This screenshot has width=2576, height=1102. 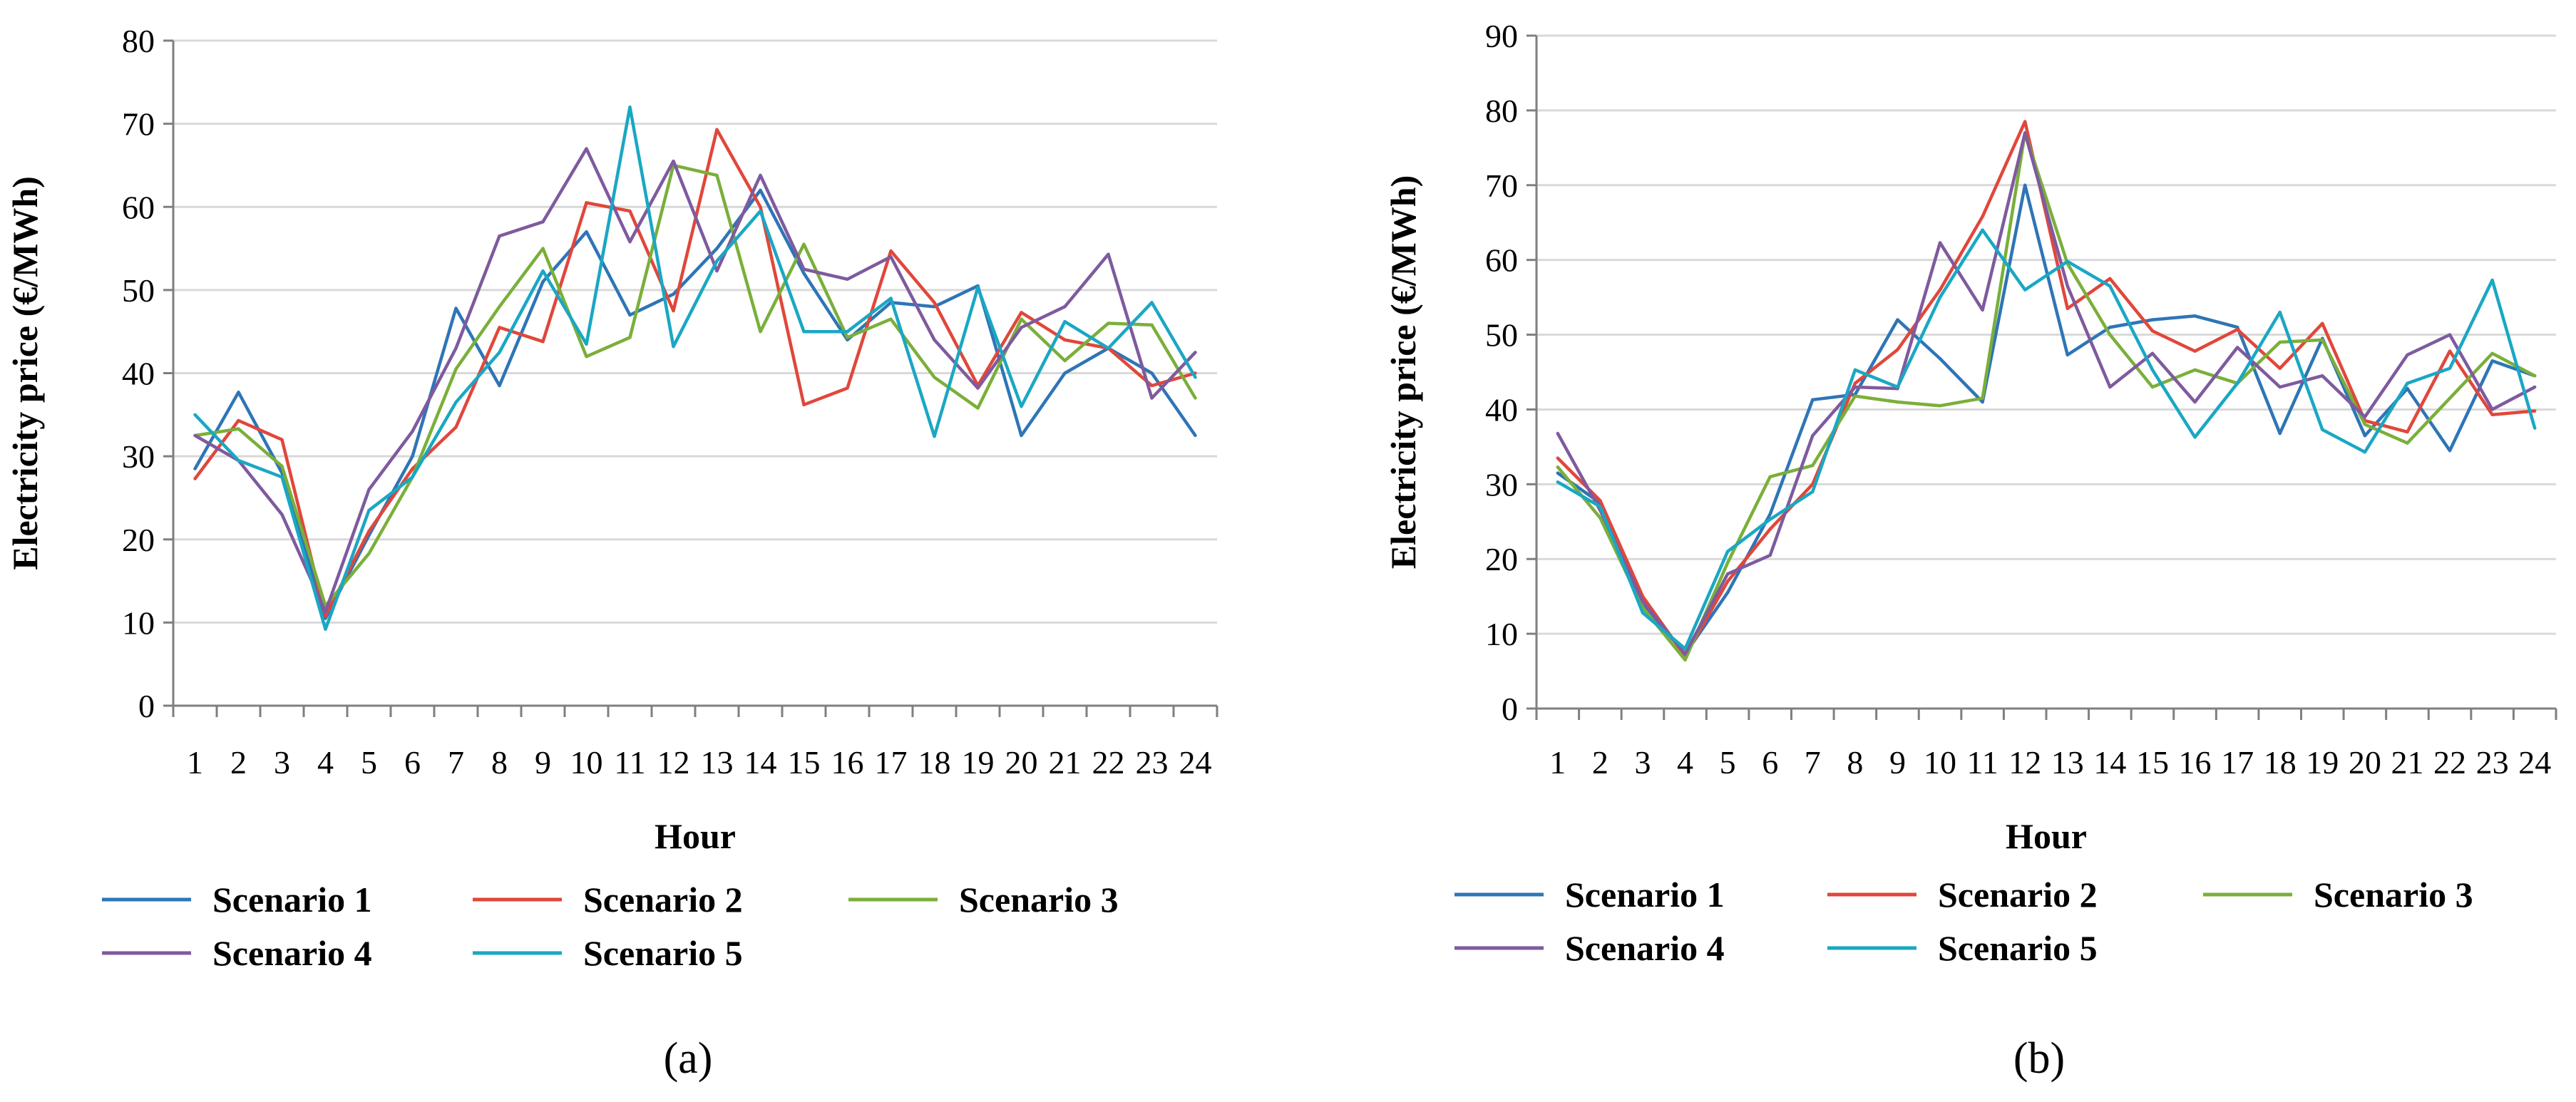 What do you see at coordinates (1501, 111) in the screenshot?
I see `y-tick-label: 80` at bounding box center [1501, 111].